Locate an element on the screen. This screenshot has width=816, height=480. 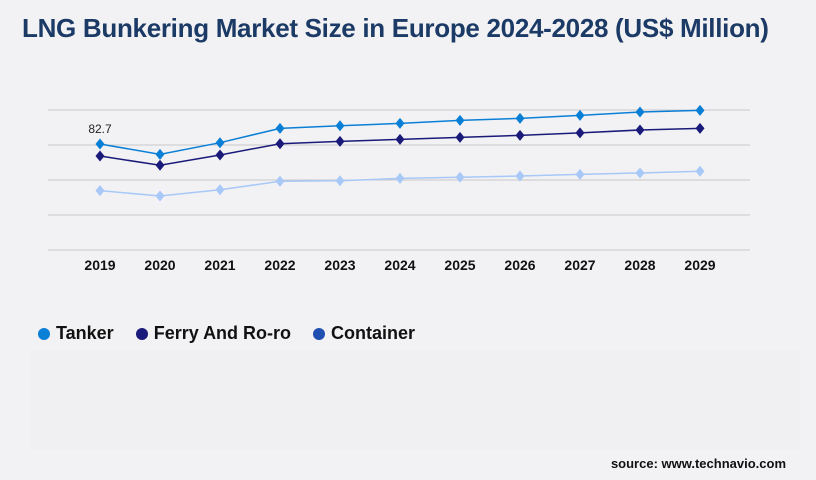
x-tick-label: 2025 is located at coordinates (459, 265).